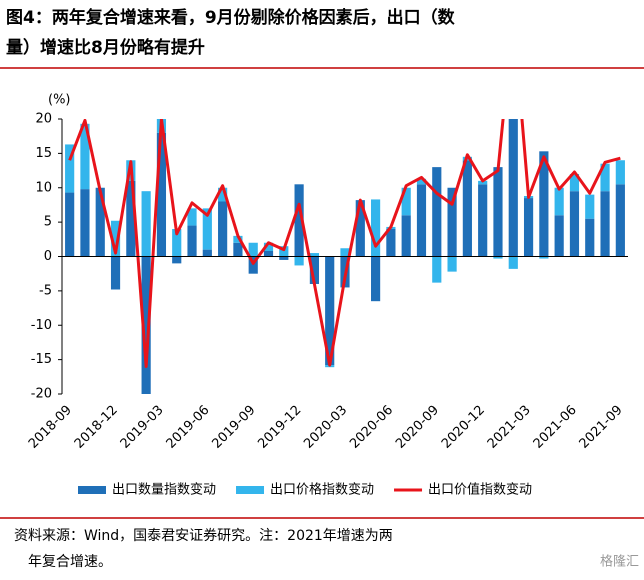  What do you see at coordinates (41, 359) in the screenshot?
I see `y-tick-label: -15` at bounding box center [41, 359].